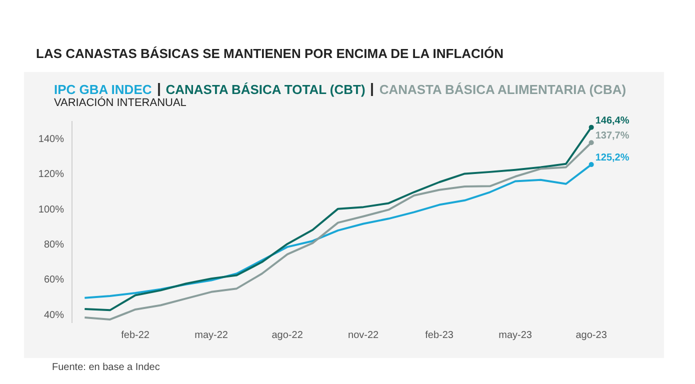 This screenshot has width=695, height=384. What do you see at coordinates (54, 280) in the screenshot?
I see `y-tick-label: 60%` at bounding box center [54, 280].